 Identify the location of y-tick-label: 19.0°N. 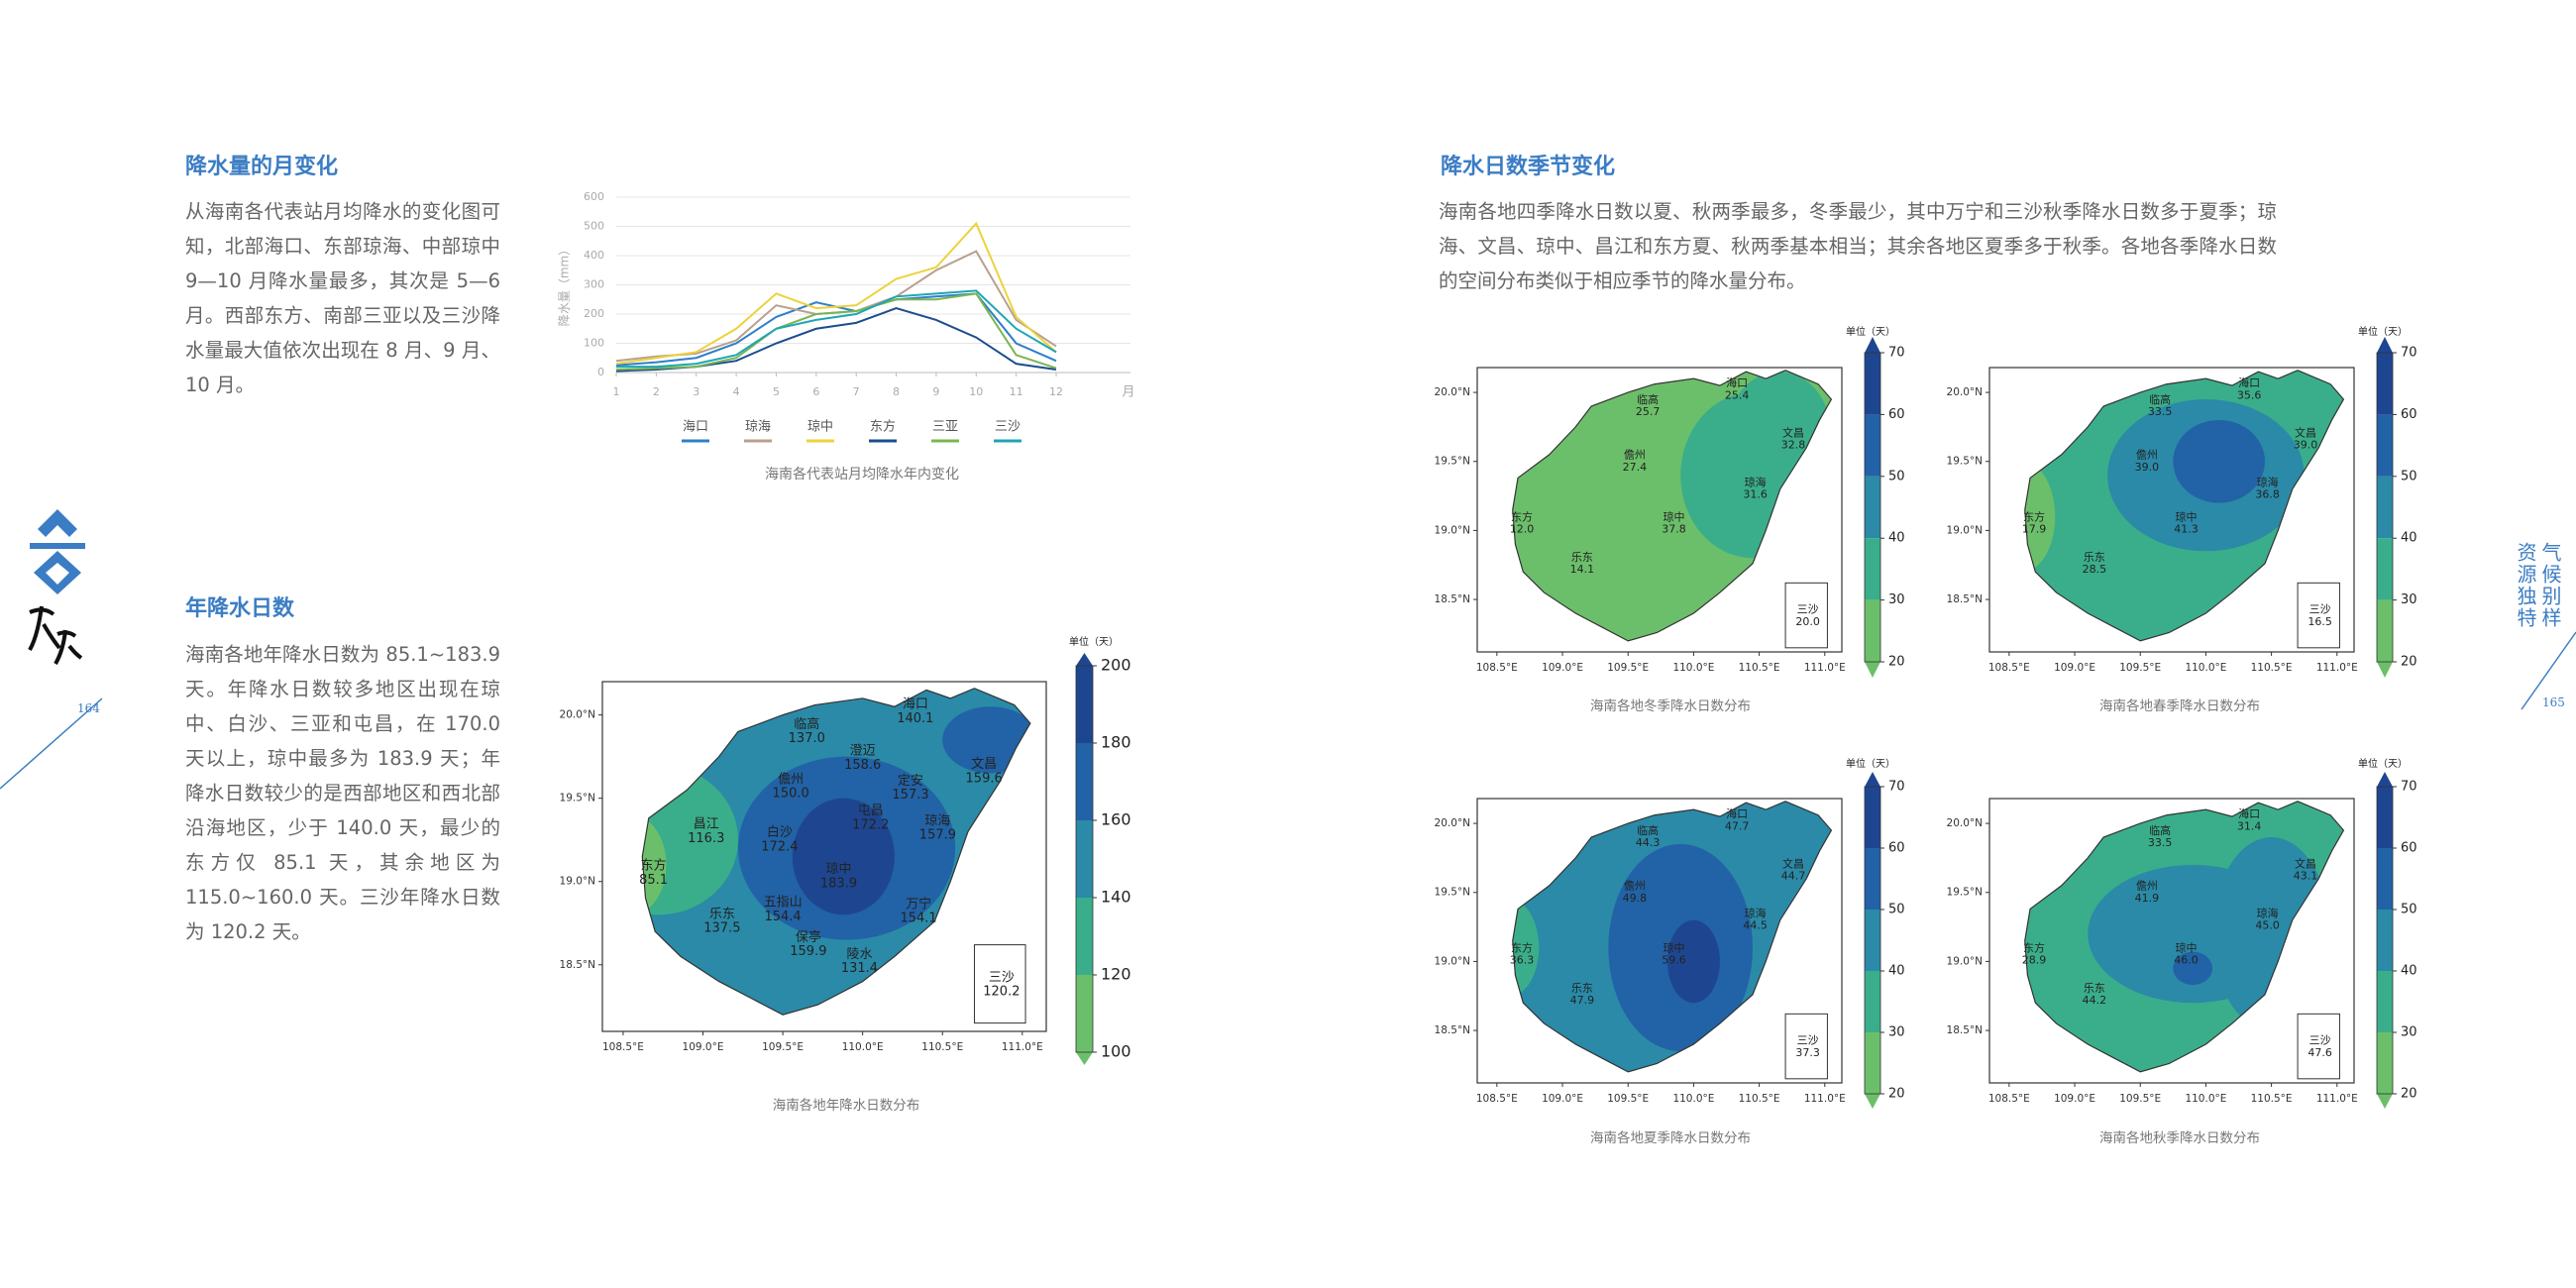
(1452, 961).